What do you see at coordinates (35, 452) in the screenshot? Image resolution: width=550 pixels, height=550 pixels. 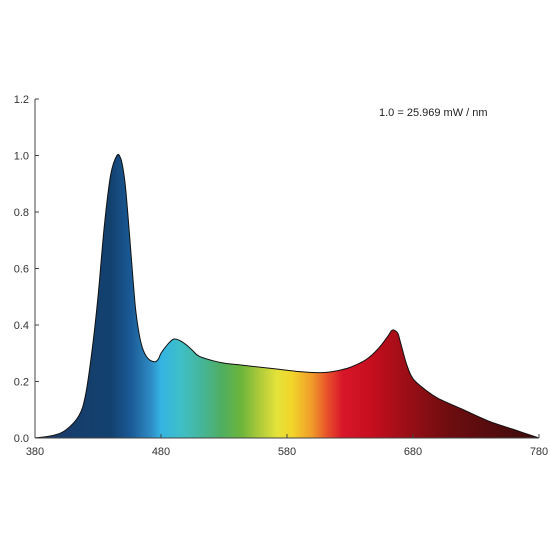 I see `x-tick-label: 380` at bounding box center [35, 452].